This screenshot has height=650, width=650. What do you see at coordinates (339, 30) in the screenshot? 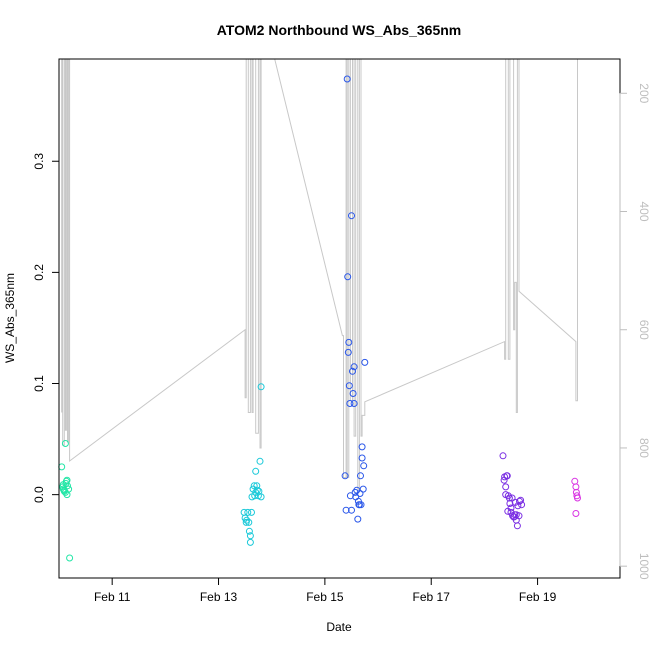
I see `chart-title: ATOM2 Northbound WS_Abs_365nm` at bounding box center [339, 30].